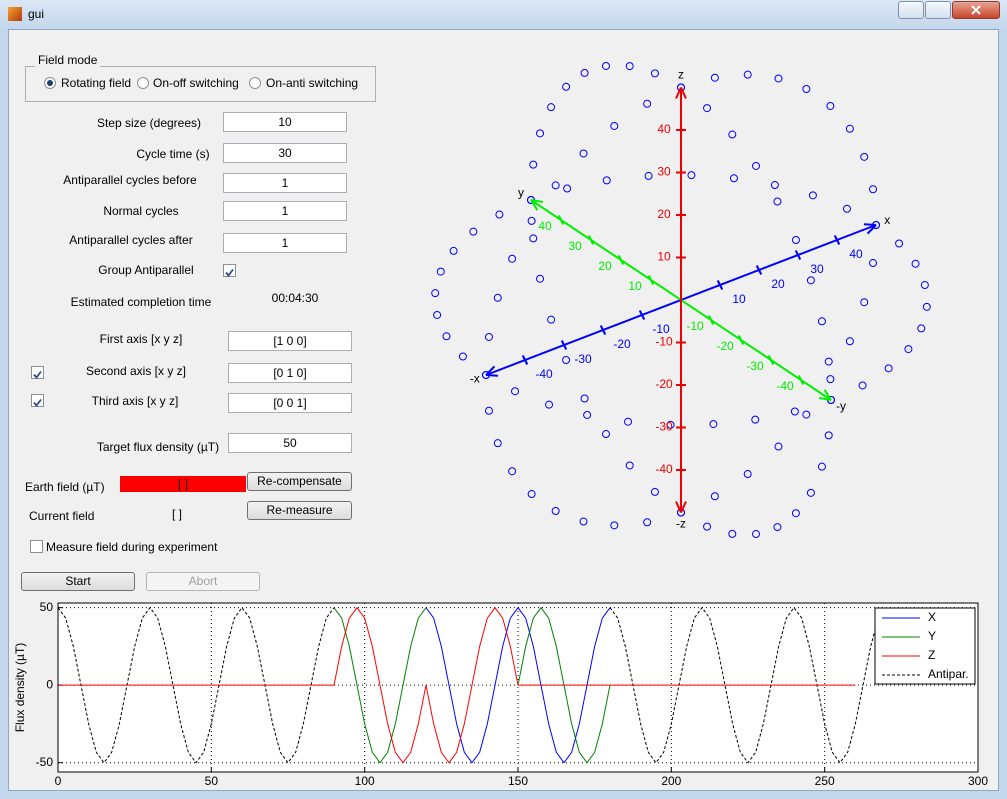  Describe the element at coordinates (141, 211) in the screenshot. I see `normal-cycles-label: Normal cycles` at that location.